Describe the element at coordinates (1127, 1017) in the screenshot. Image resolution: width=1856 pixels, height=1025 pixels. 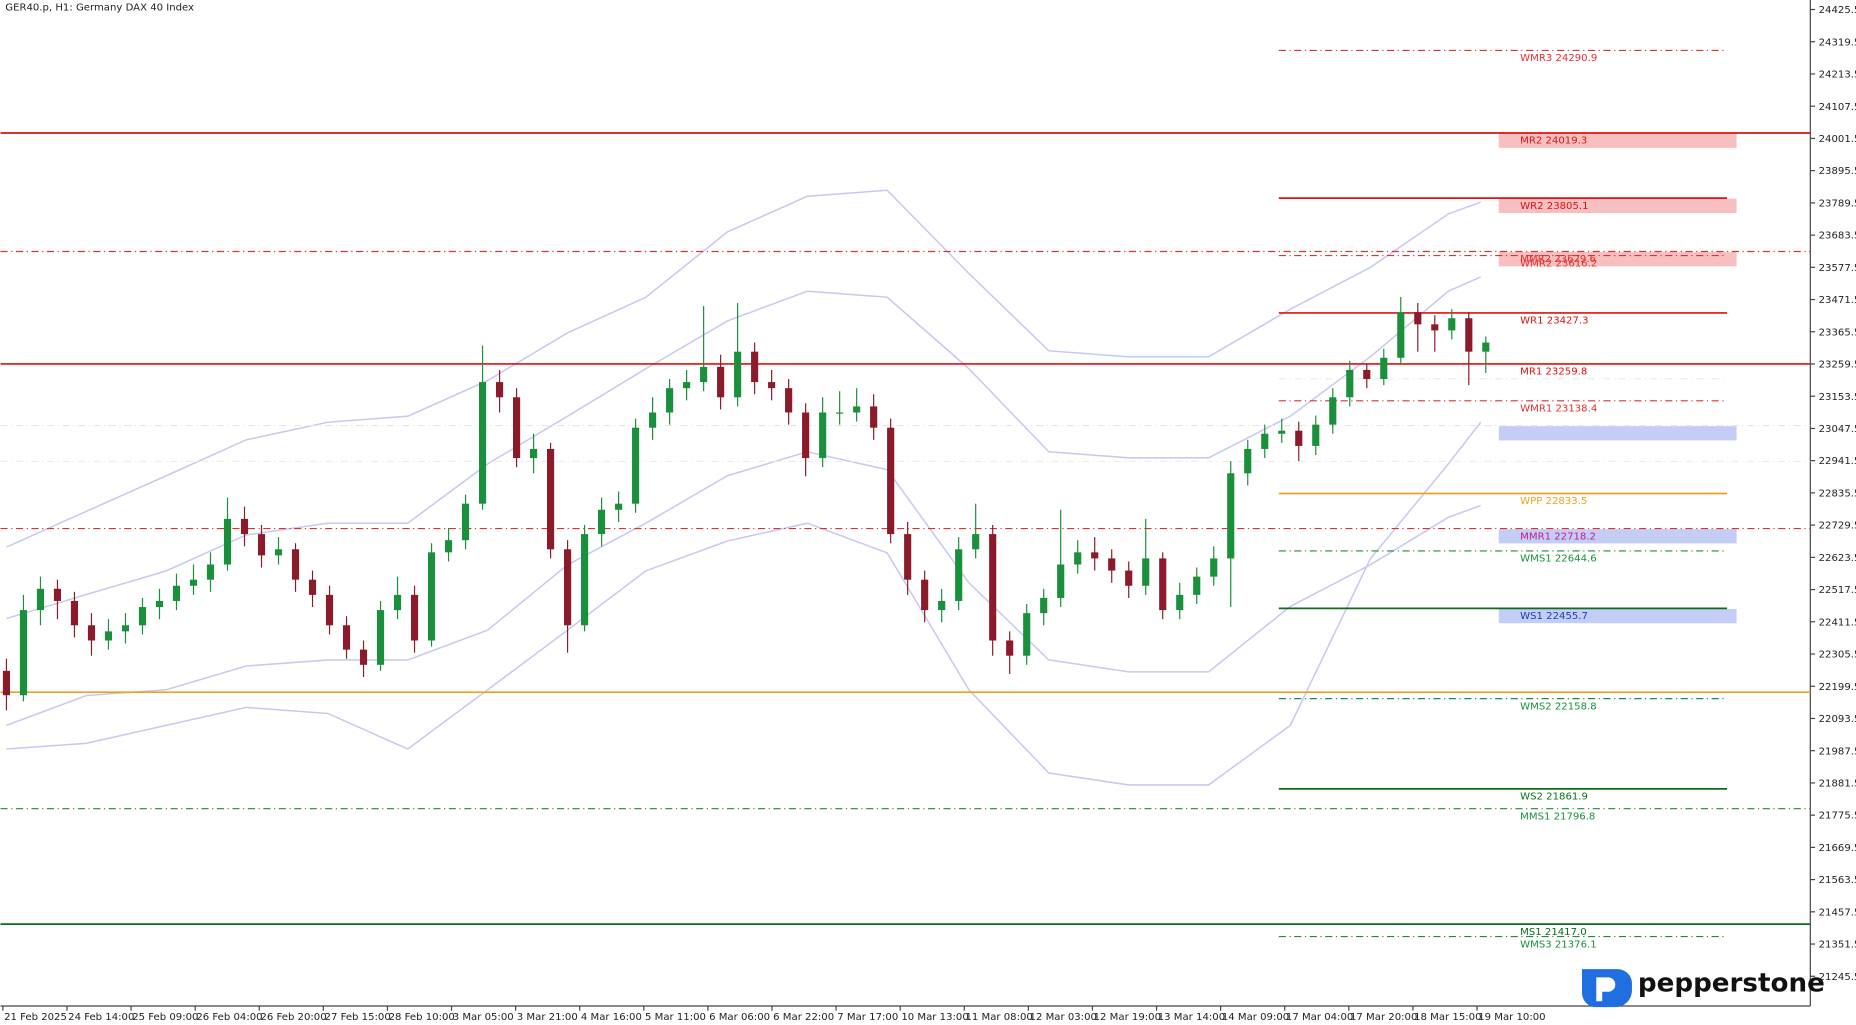
I see `x-tick-label: 12 Mar 19:00` at that location.